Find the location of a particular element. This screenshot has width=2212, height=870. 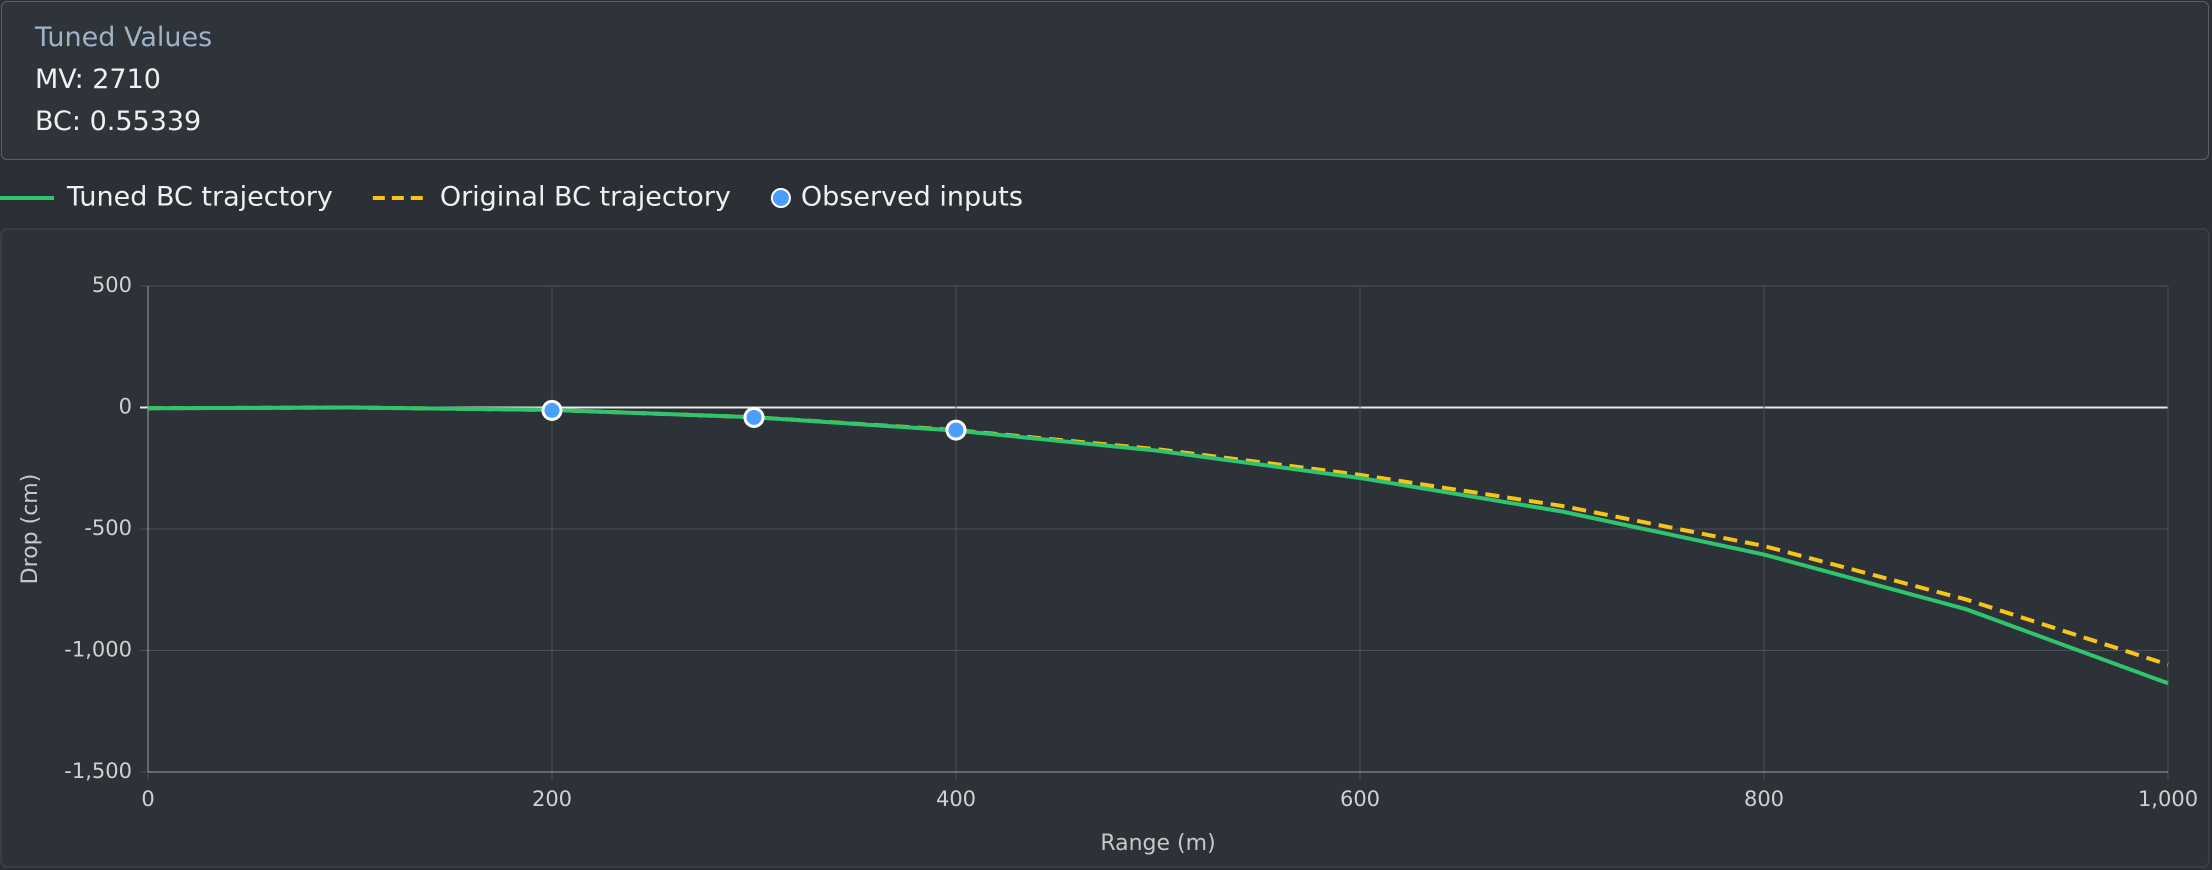

y-tick-label: 0 is located at coordinates (125, 407).